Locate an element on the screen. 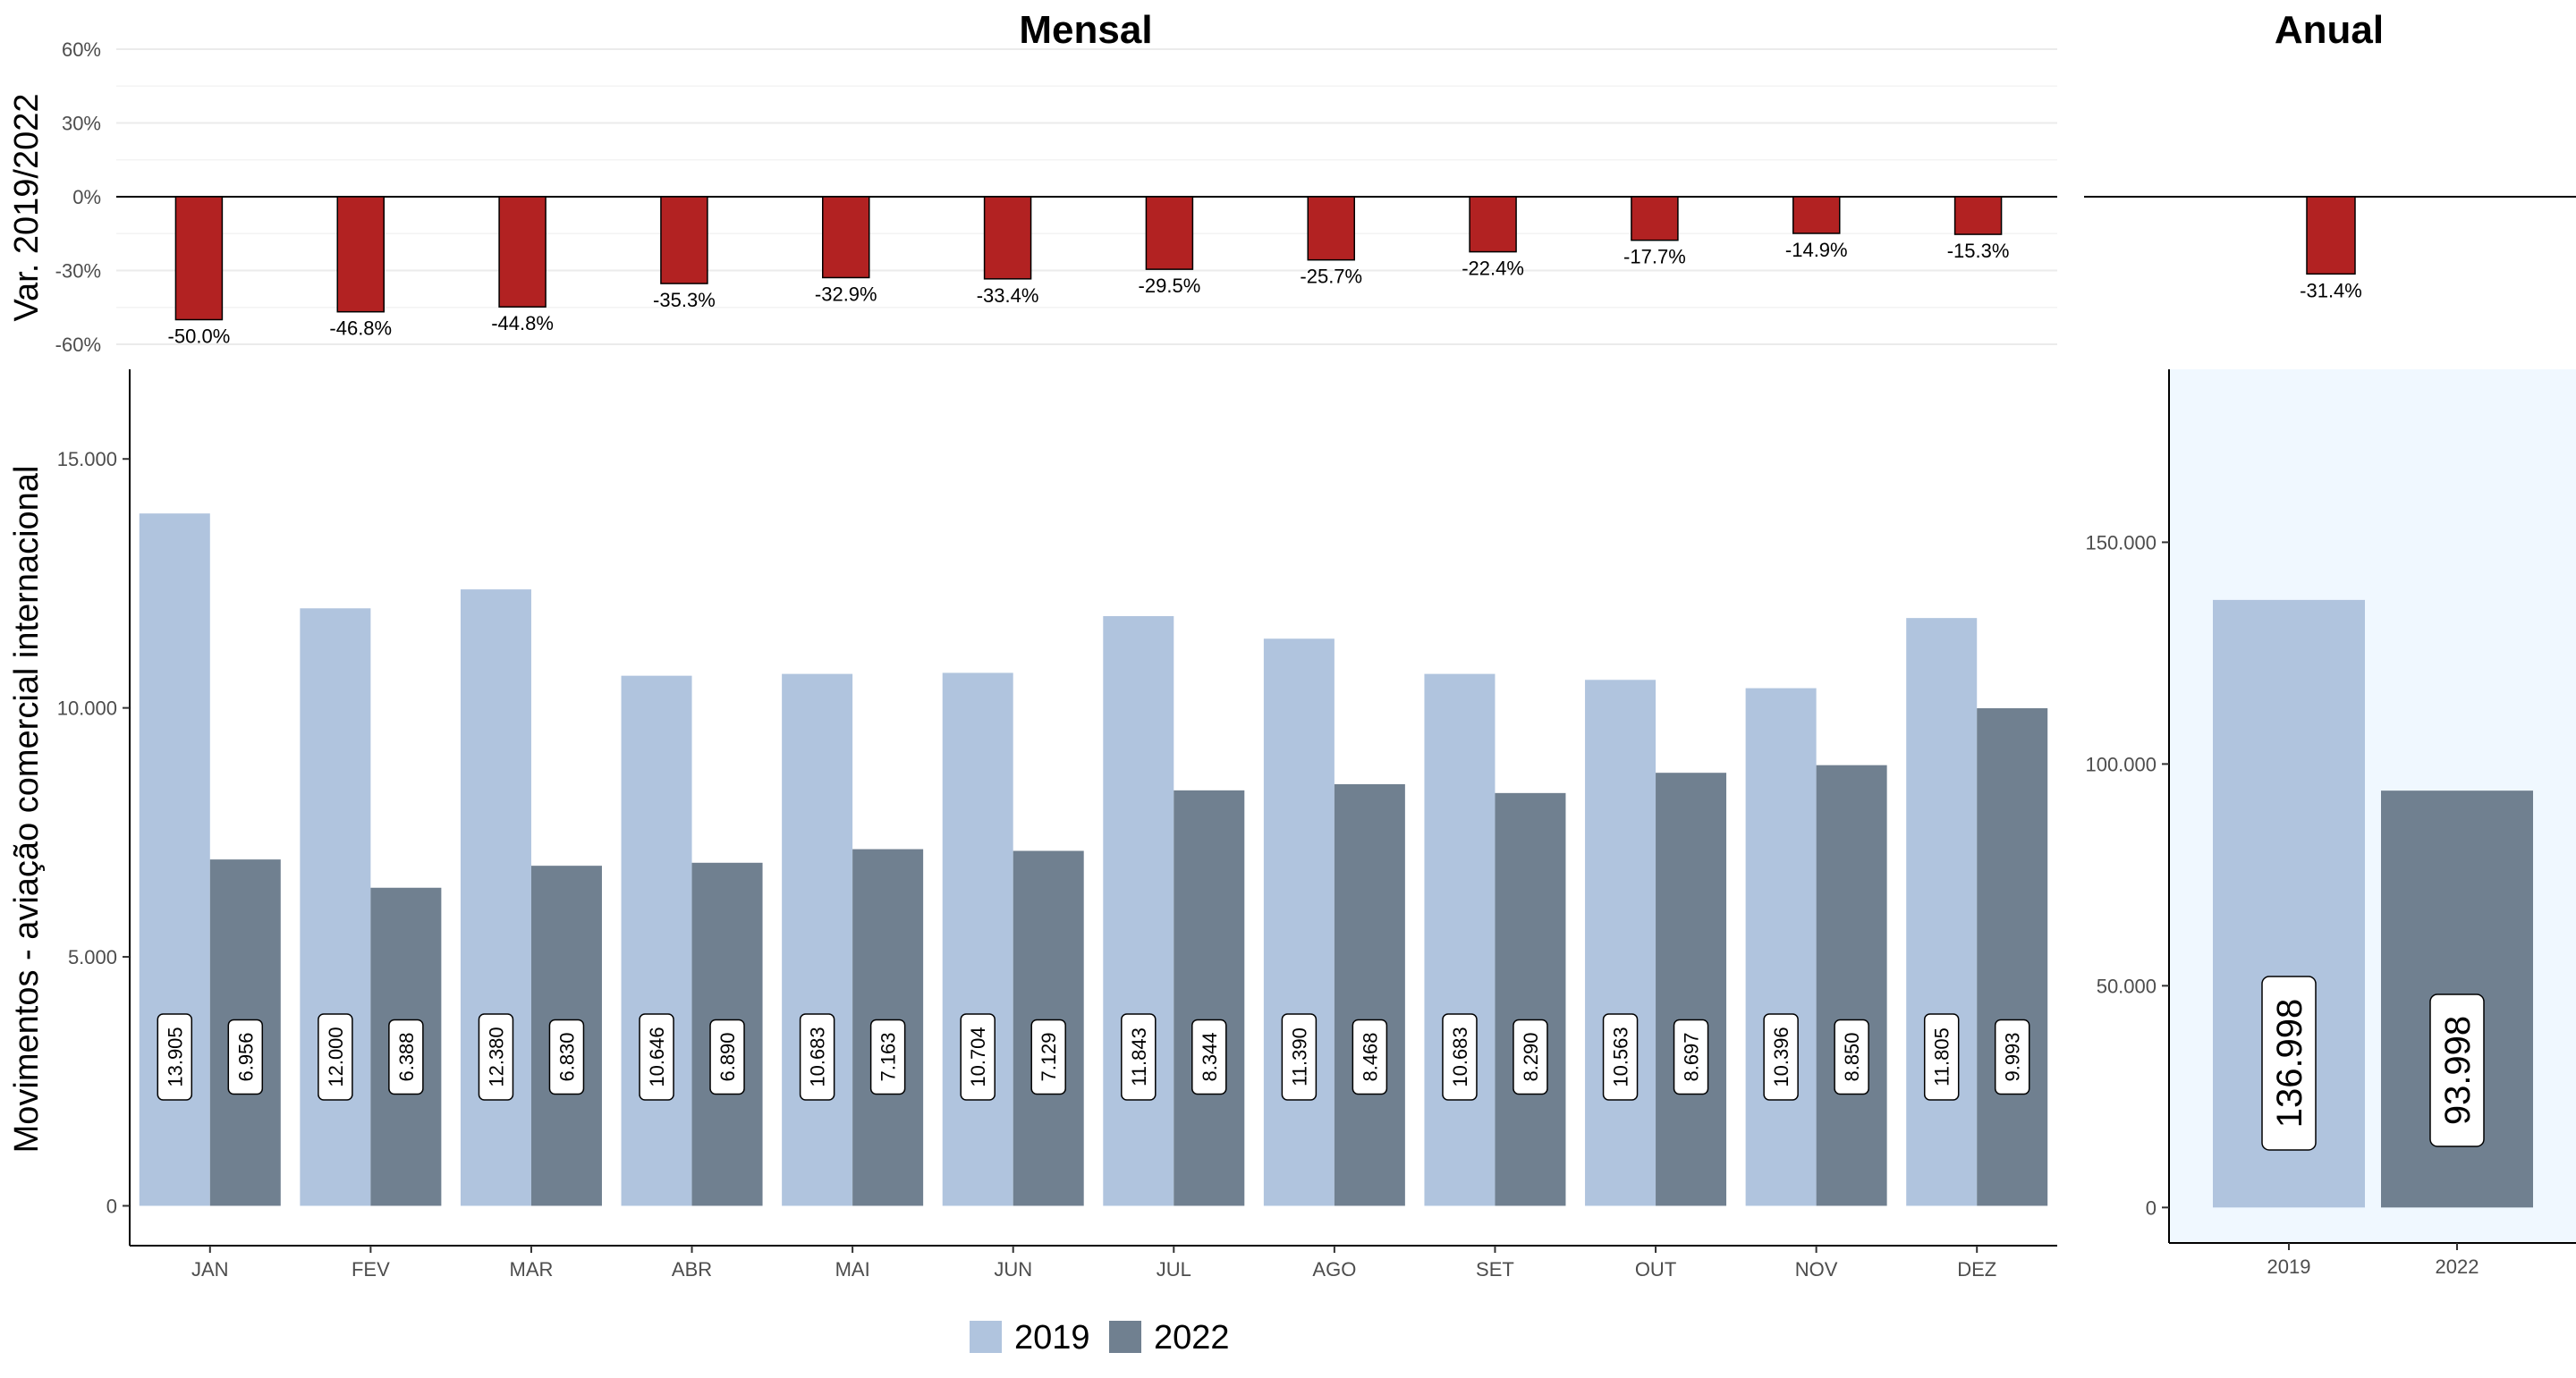 The height and width of the screenshot is (1378, 2576). annual-value-label-box is located at coordinates (2457, 1070).